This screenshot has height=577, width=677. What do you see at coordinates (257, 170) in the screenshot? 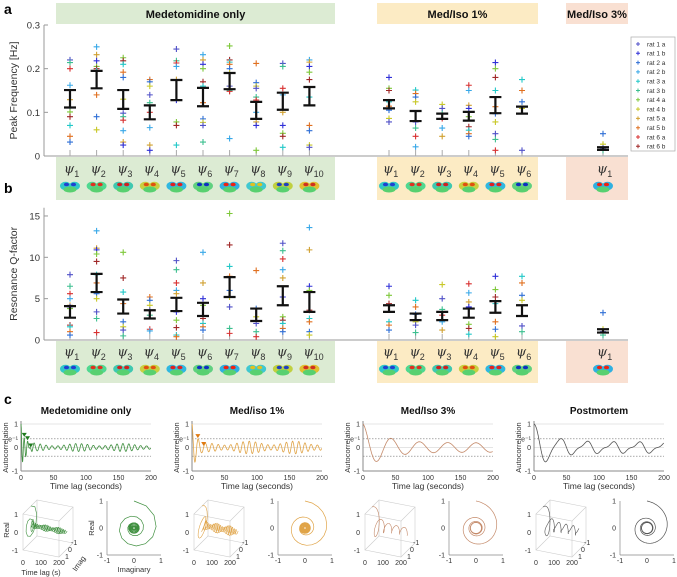
I see `component-label: ψ8` at bounding box center [257, 170].